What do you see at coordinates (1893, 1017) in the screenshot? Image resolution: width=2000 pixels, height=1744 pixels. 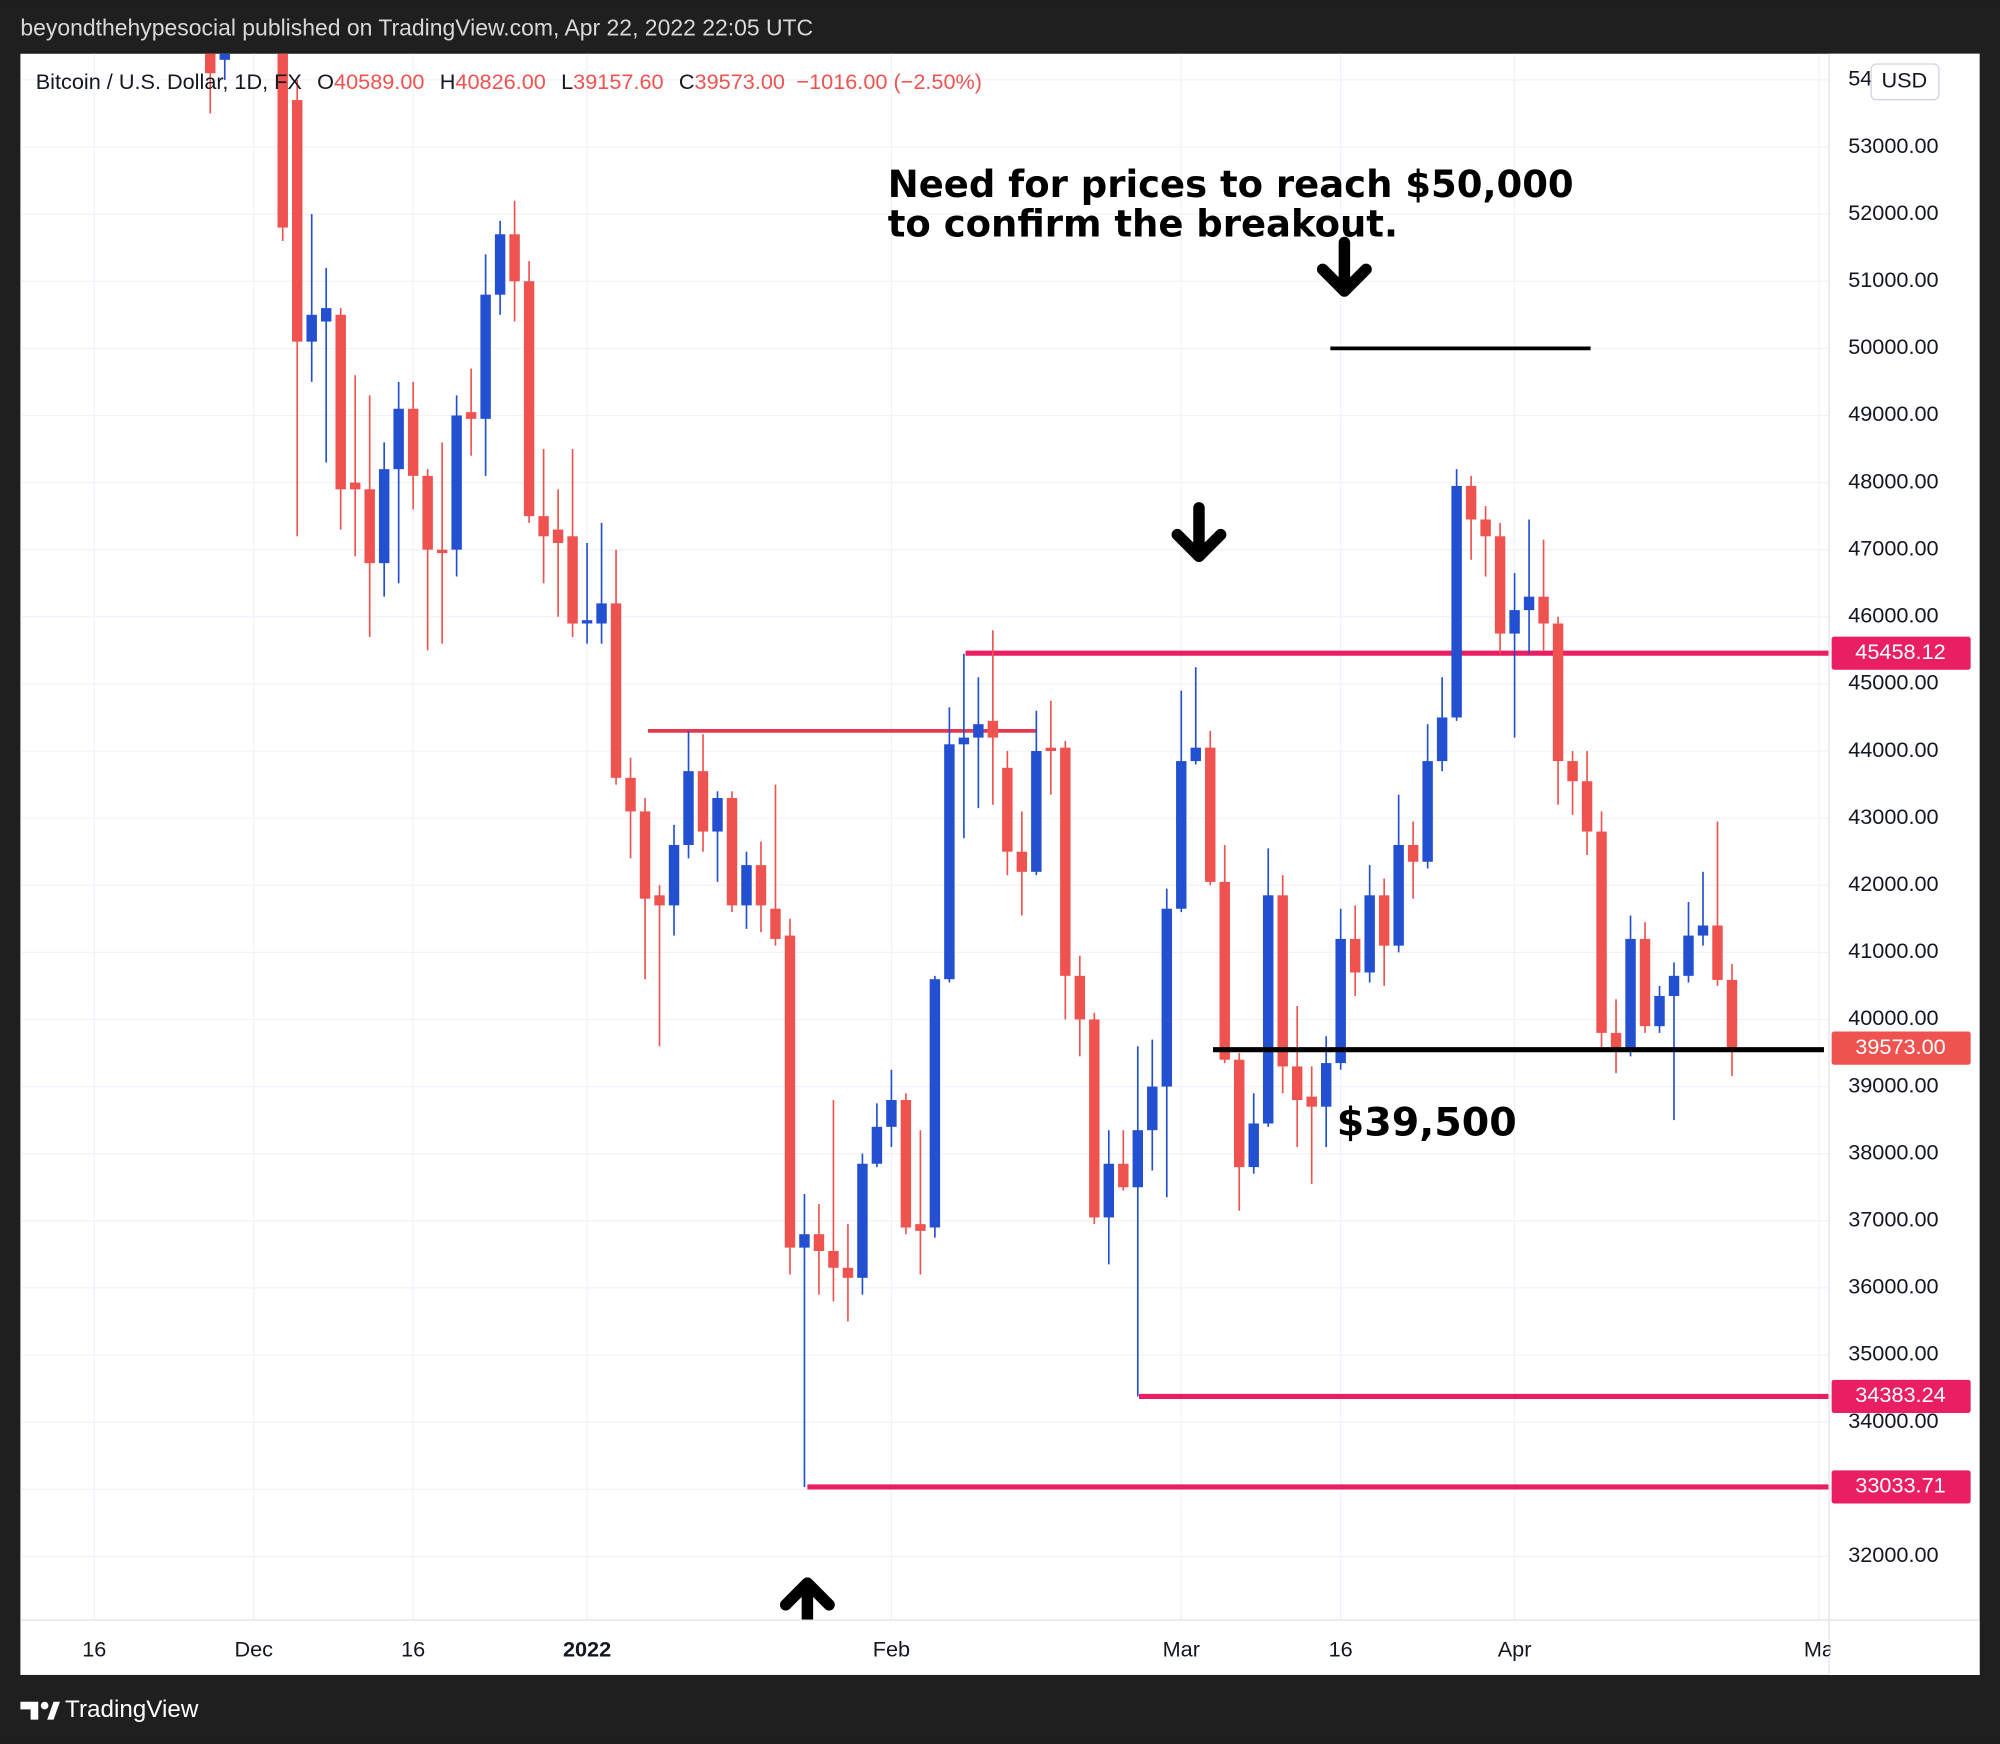 I see `y-tick-label: 40000.00` at bounding box center [1893, 1017].